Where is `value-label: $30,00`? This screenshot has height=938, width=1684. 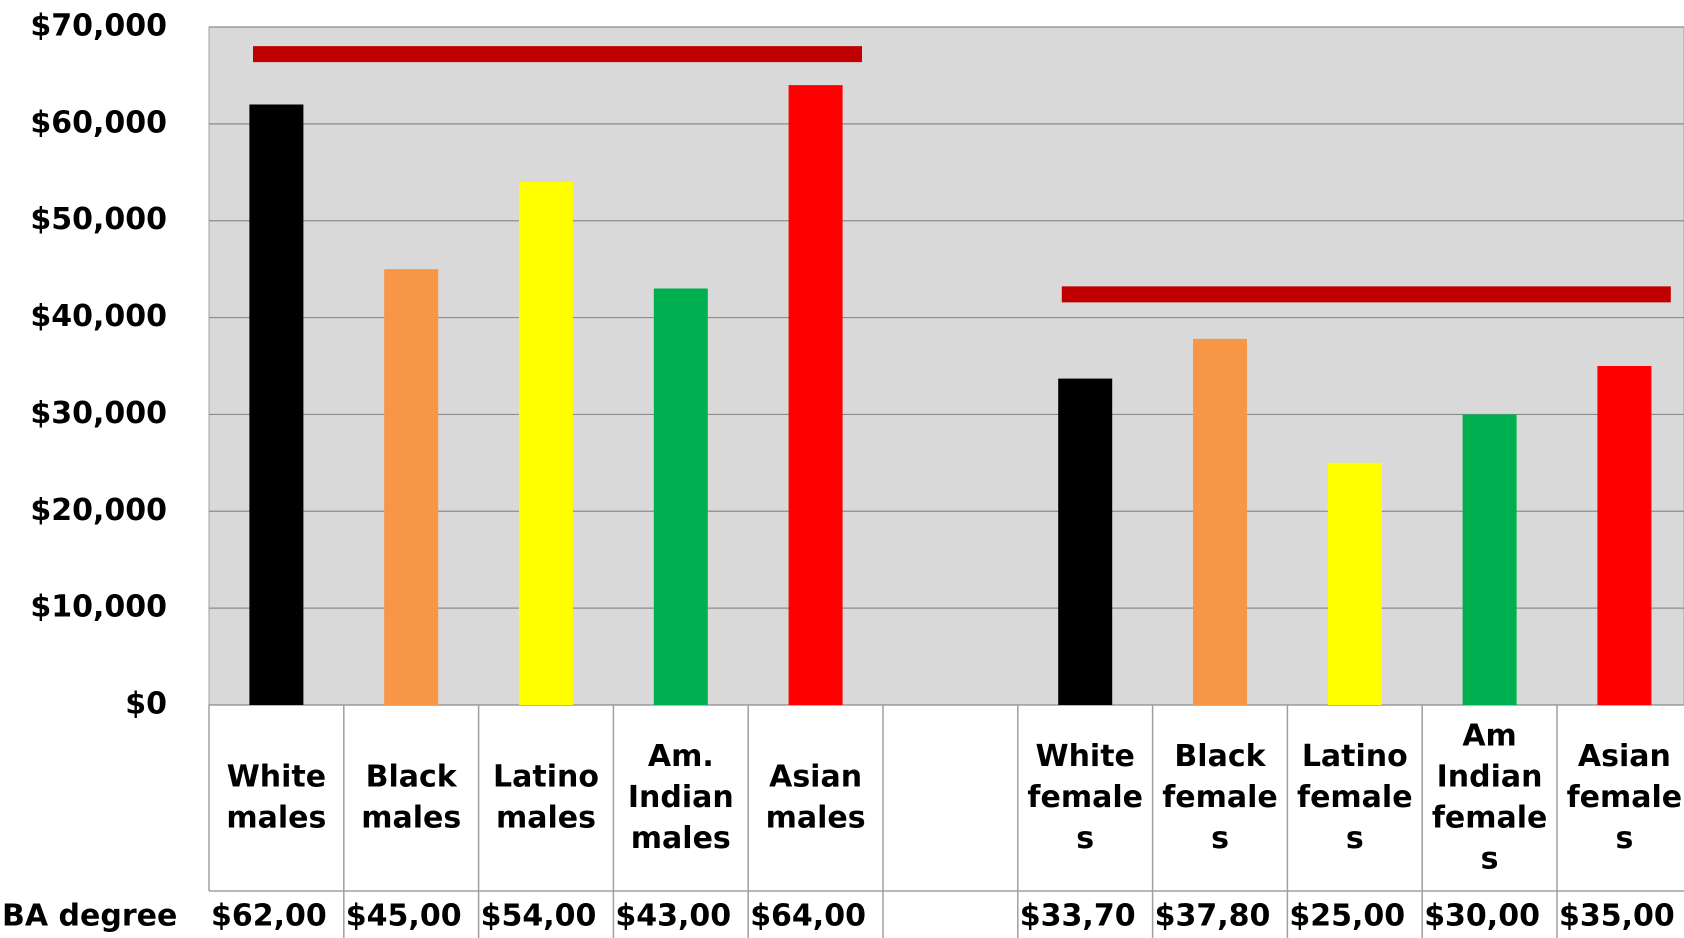 value-label: $30,00 is located at coordinates (1482, 916).